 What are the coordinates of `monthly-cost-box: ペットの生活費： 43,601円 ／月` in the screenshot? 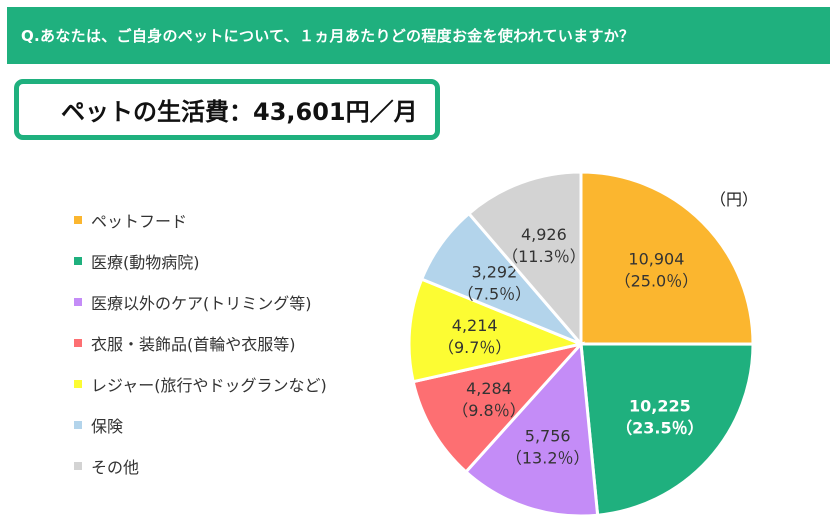 It's located at (227, 109).